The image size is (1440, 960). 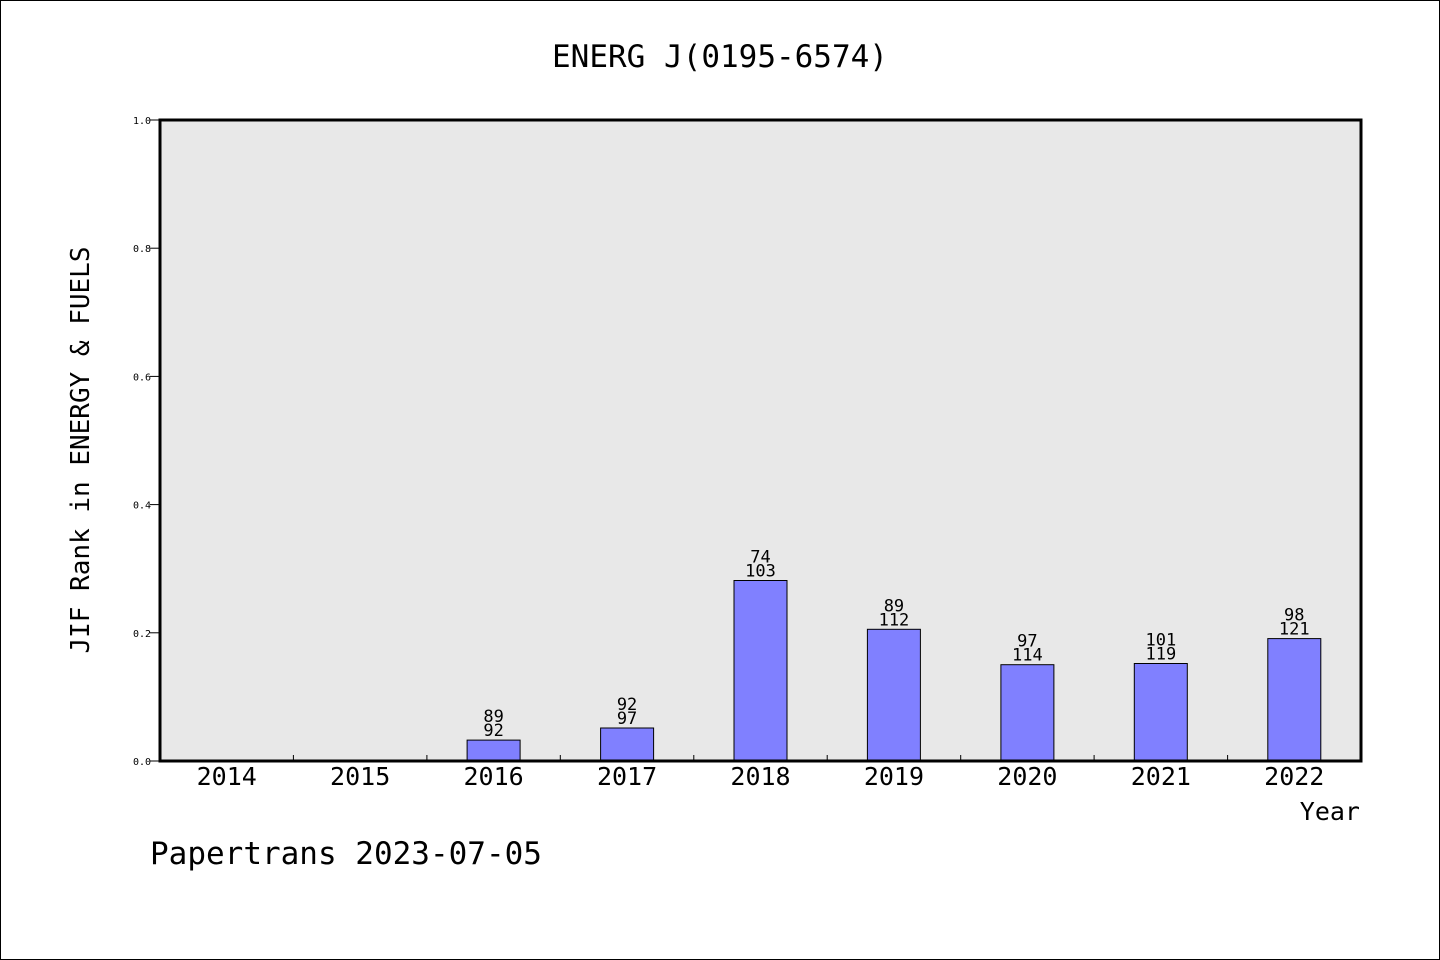 What do you see at coordinates (760, 572) in the screenshot?
I see `bar-label-bottom-2018: 103` at bounding box center [760, 572].